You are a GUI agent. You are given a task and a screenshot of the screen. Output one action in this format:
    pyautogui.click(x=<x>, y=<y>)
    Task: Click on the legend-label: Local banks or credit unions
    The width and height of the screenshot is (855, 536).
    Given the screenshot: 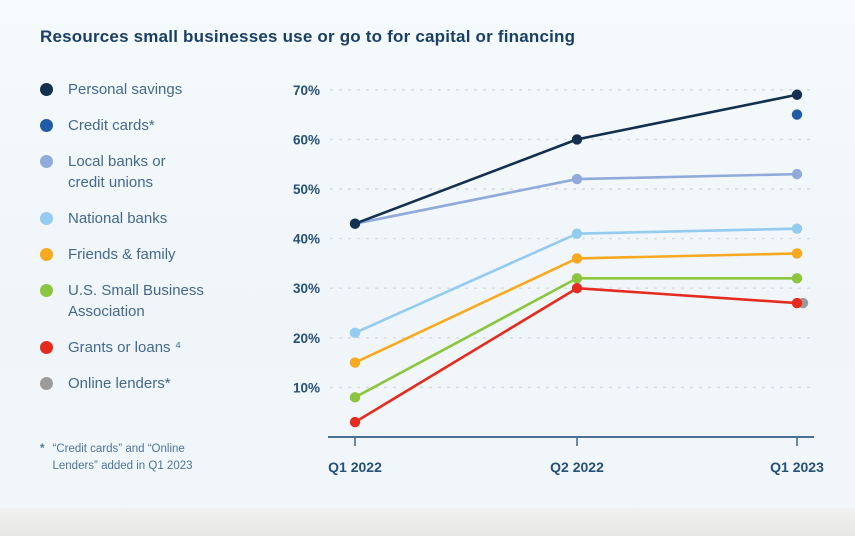 What is the action you would take?
    pyautogui.click(x=117, y=172)
    